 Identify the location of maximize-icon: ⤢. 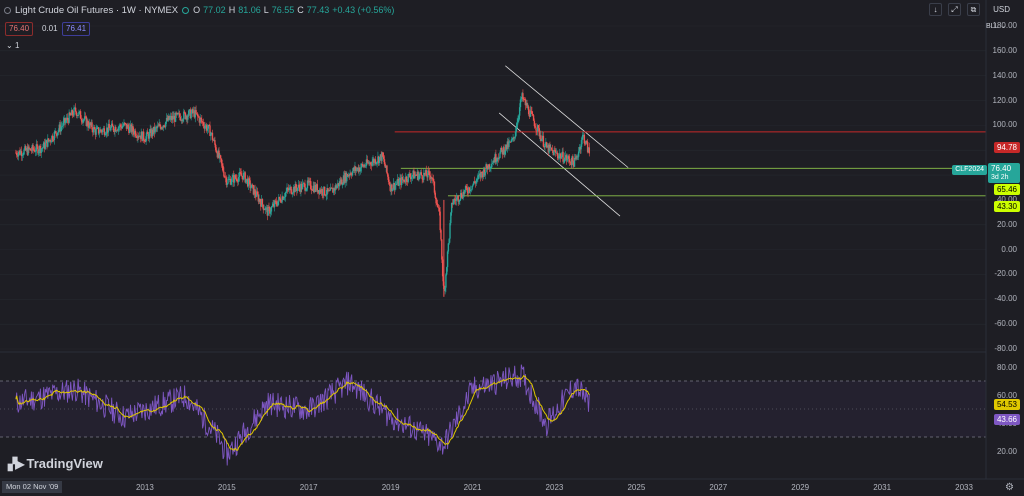
(954, 9).